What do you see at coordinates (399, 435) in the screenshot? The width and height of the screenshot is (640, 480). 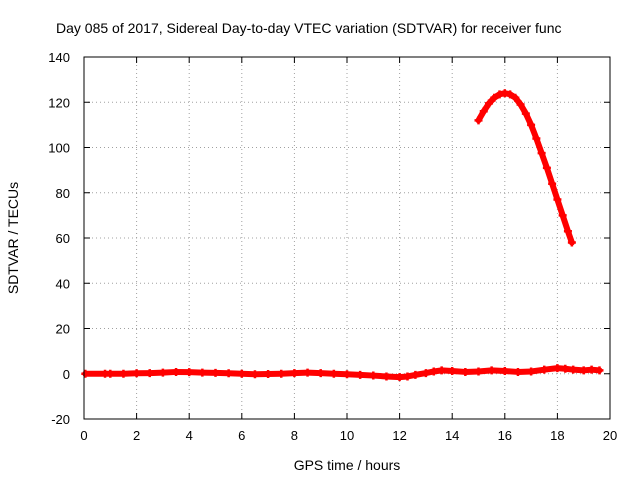 I see `x-tick-label: 12` at bounding box center [399, 435].